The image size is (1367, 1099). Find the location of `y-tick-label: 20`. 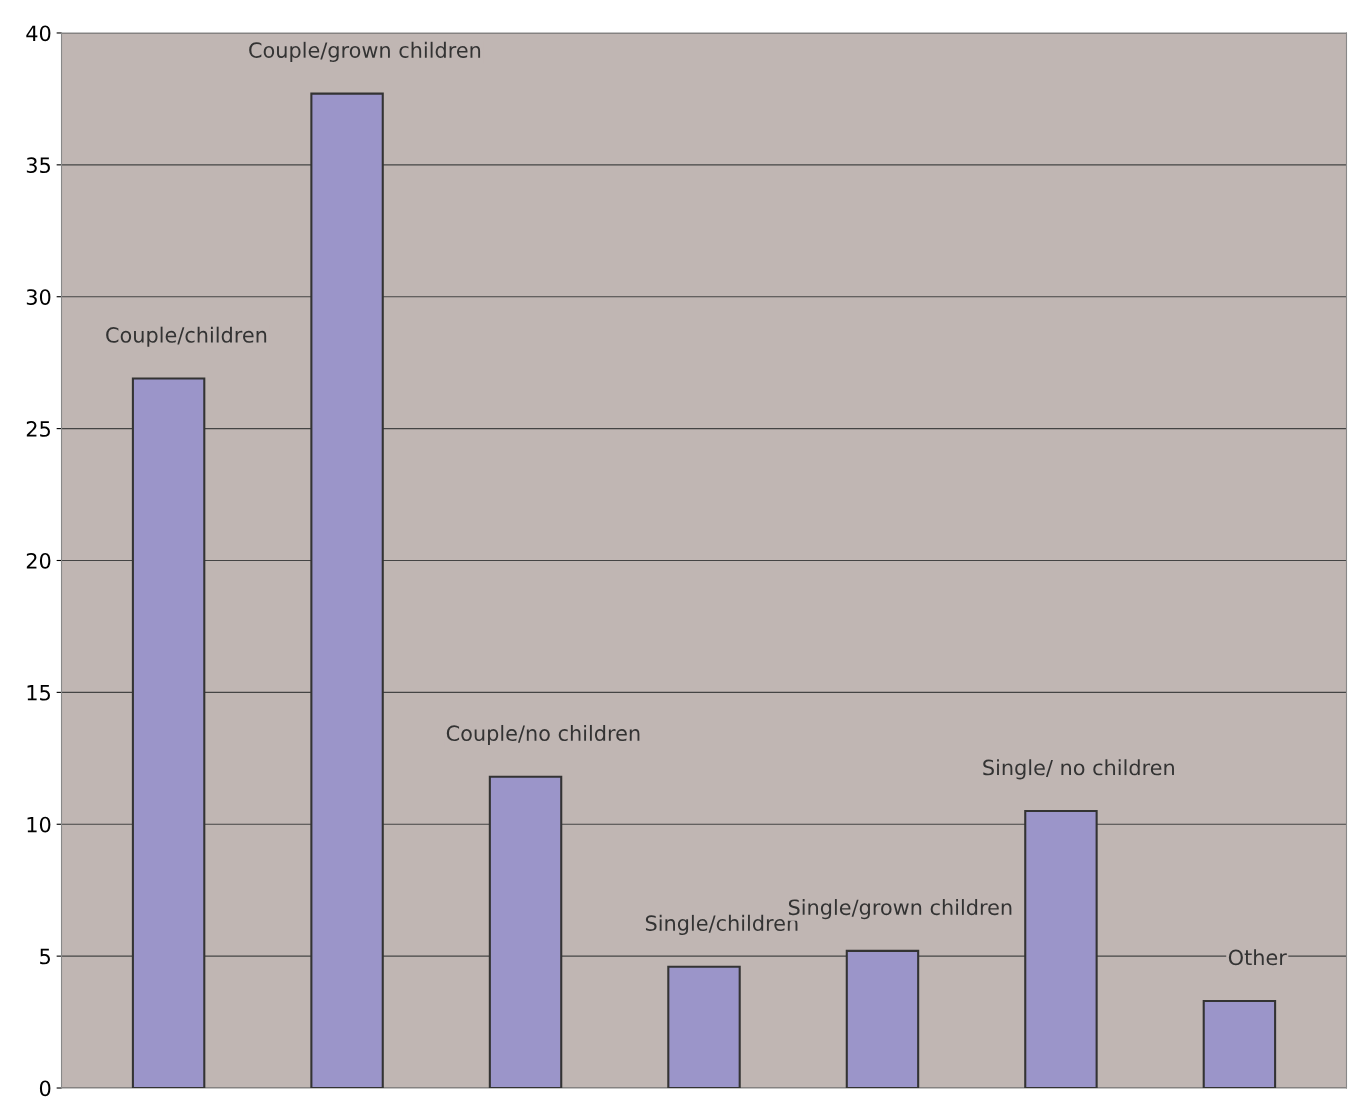

y-tick-label: 20 is located at coordinates (38, 560).